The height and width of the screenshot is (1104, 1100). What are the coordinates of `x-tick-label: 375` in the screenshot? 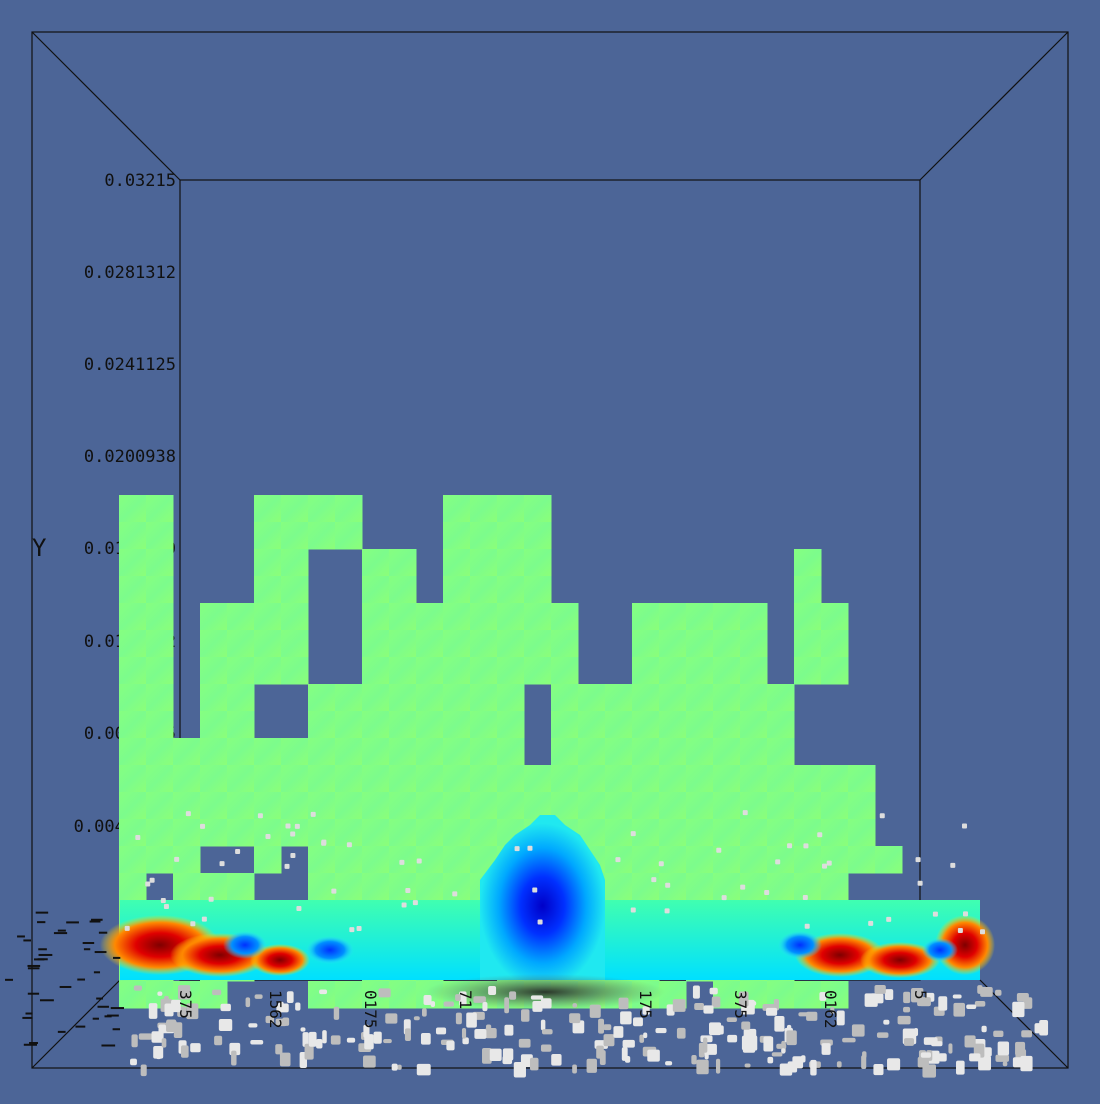 It's located at (185, 1004).